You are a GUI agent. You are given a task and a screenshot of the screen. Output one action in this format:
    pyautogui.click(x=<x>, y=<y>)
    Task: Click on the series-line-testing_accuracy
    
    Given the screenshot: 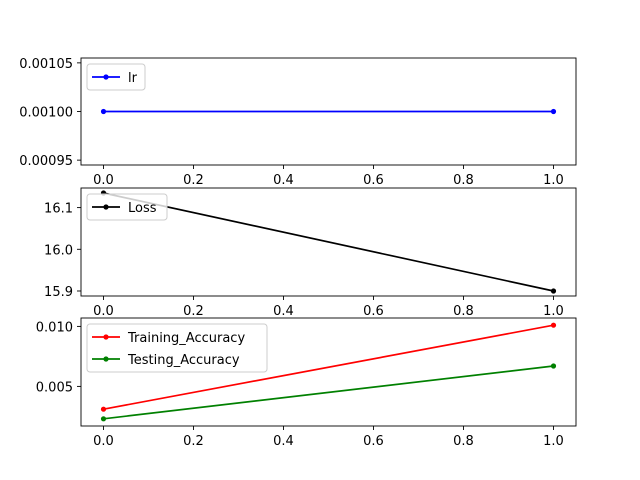 What is the action you would take?
    pyautogui.click(x=328, y=392)
    